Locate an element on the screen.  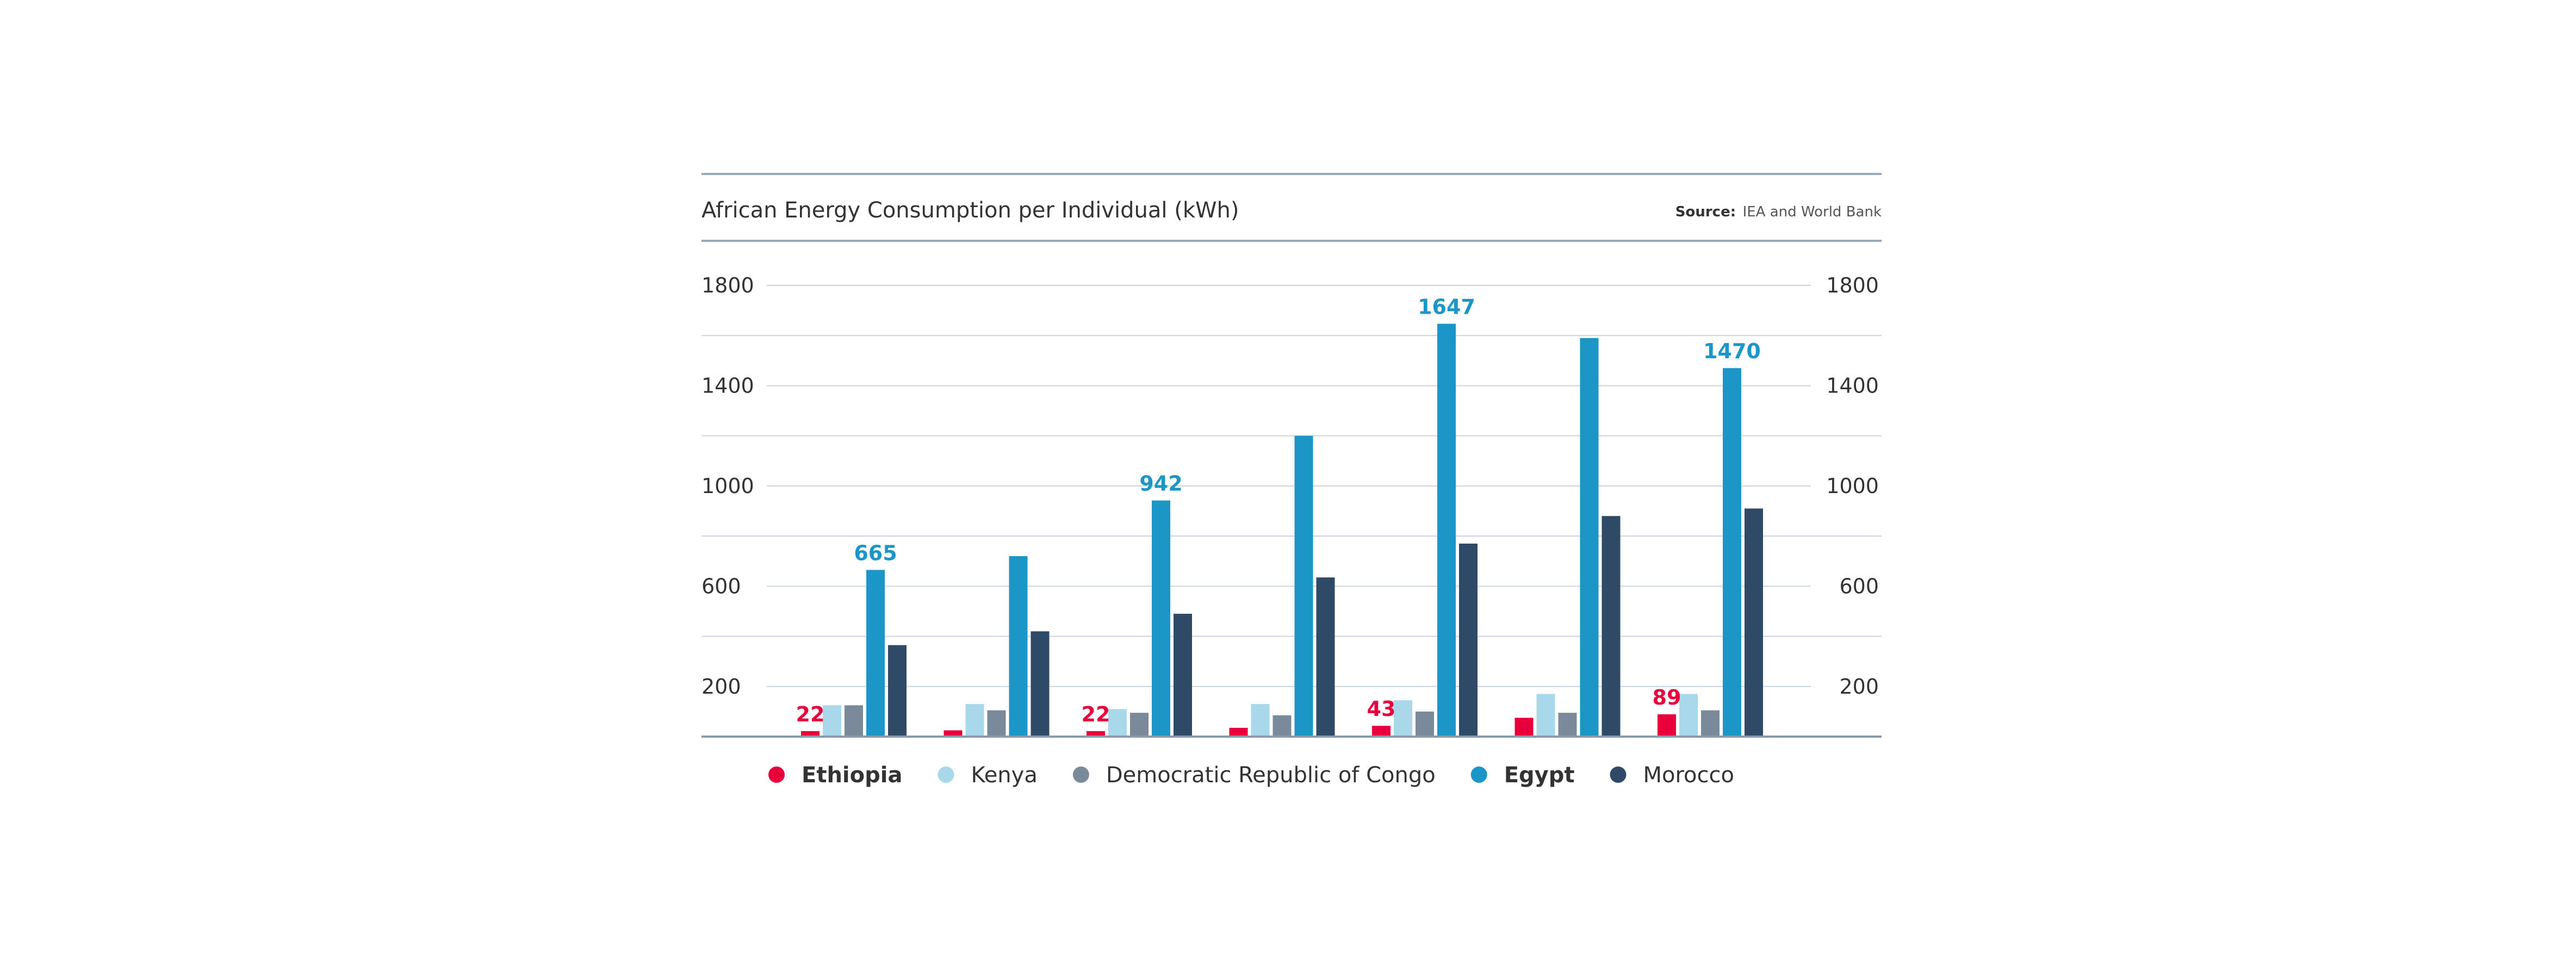
y-tick-right: 1000 is located at coordinates (1853, 486).